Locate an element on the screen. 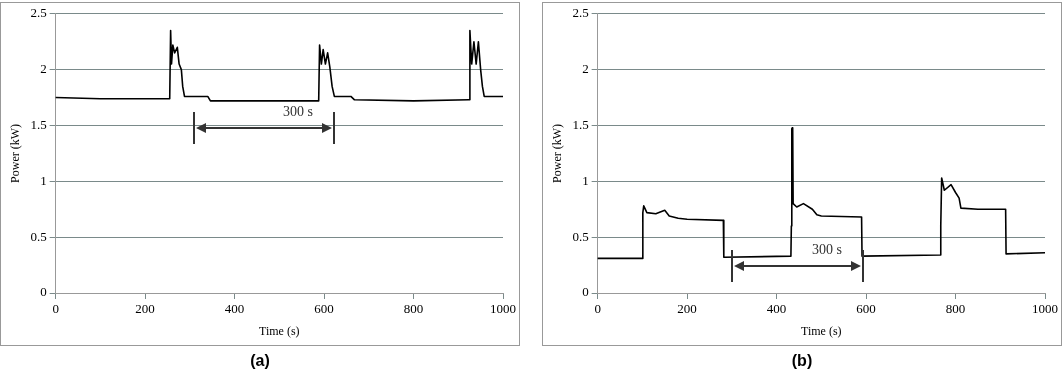  text: (a) is located at coordinates (260, 361).